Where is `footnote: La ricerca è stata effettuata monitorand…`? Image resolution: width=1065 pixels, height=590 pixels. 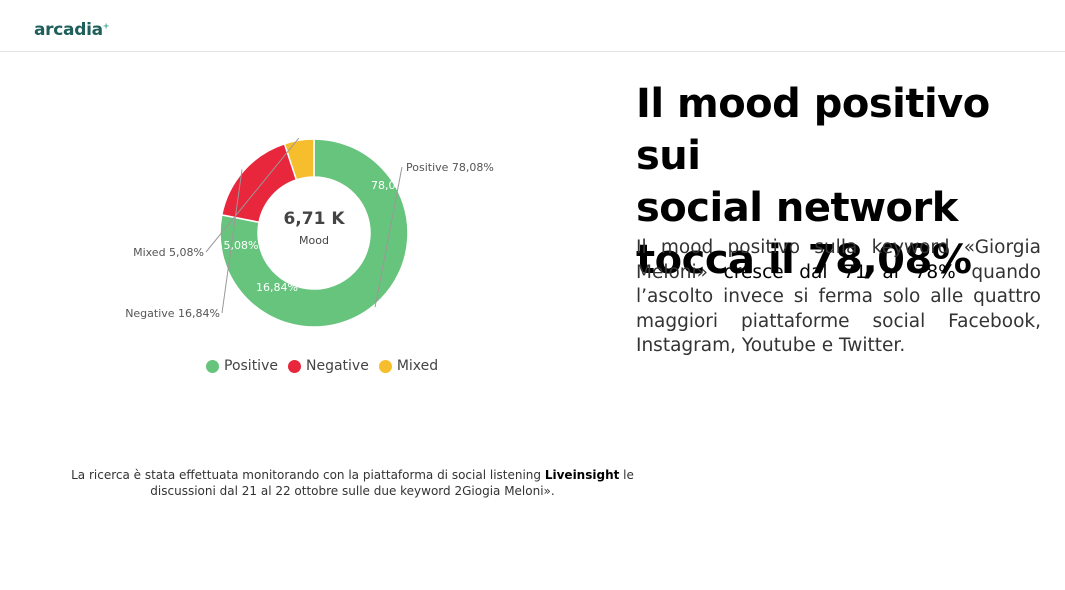 footnote: La ricerca è stata effettuata monitorand… is located at coordinates (352, 483).